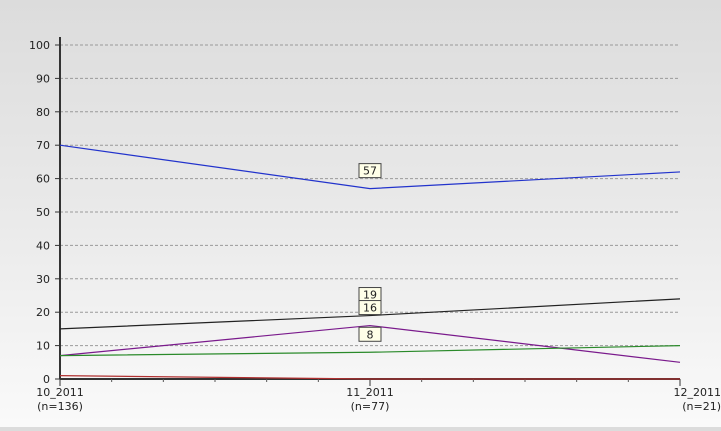 The height and width of the screenshot is (431, 721). Describe the element at coordinates (43, 245) in the screenshot. I see `y-tick-label: 40` at that location.